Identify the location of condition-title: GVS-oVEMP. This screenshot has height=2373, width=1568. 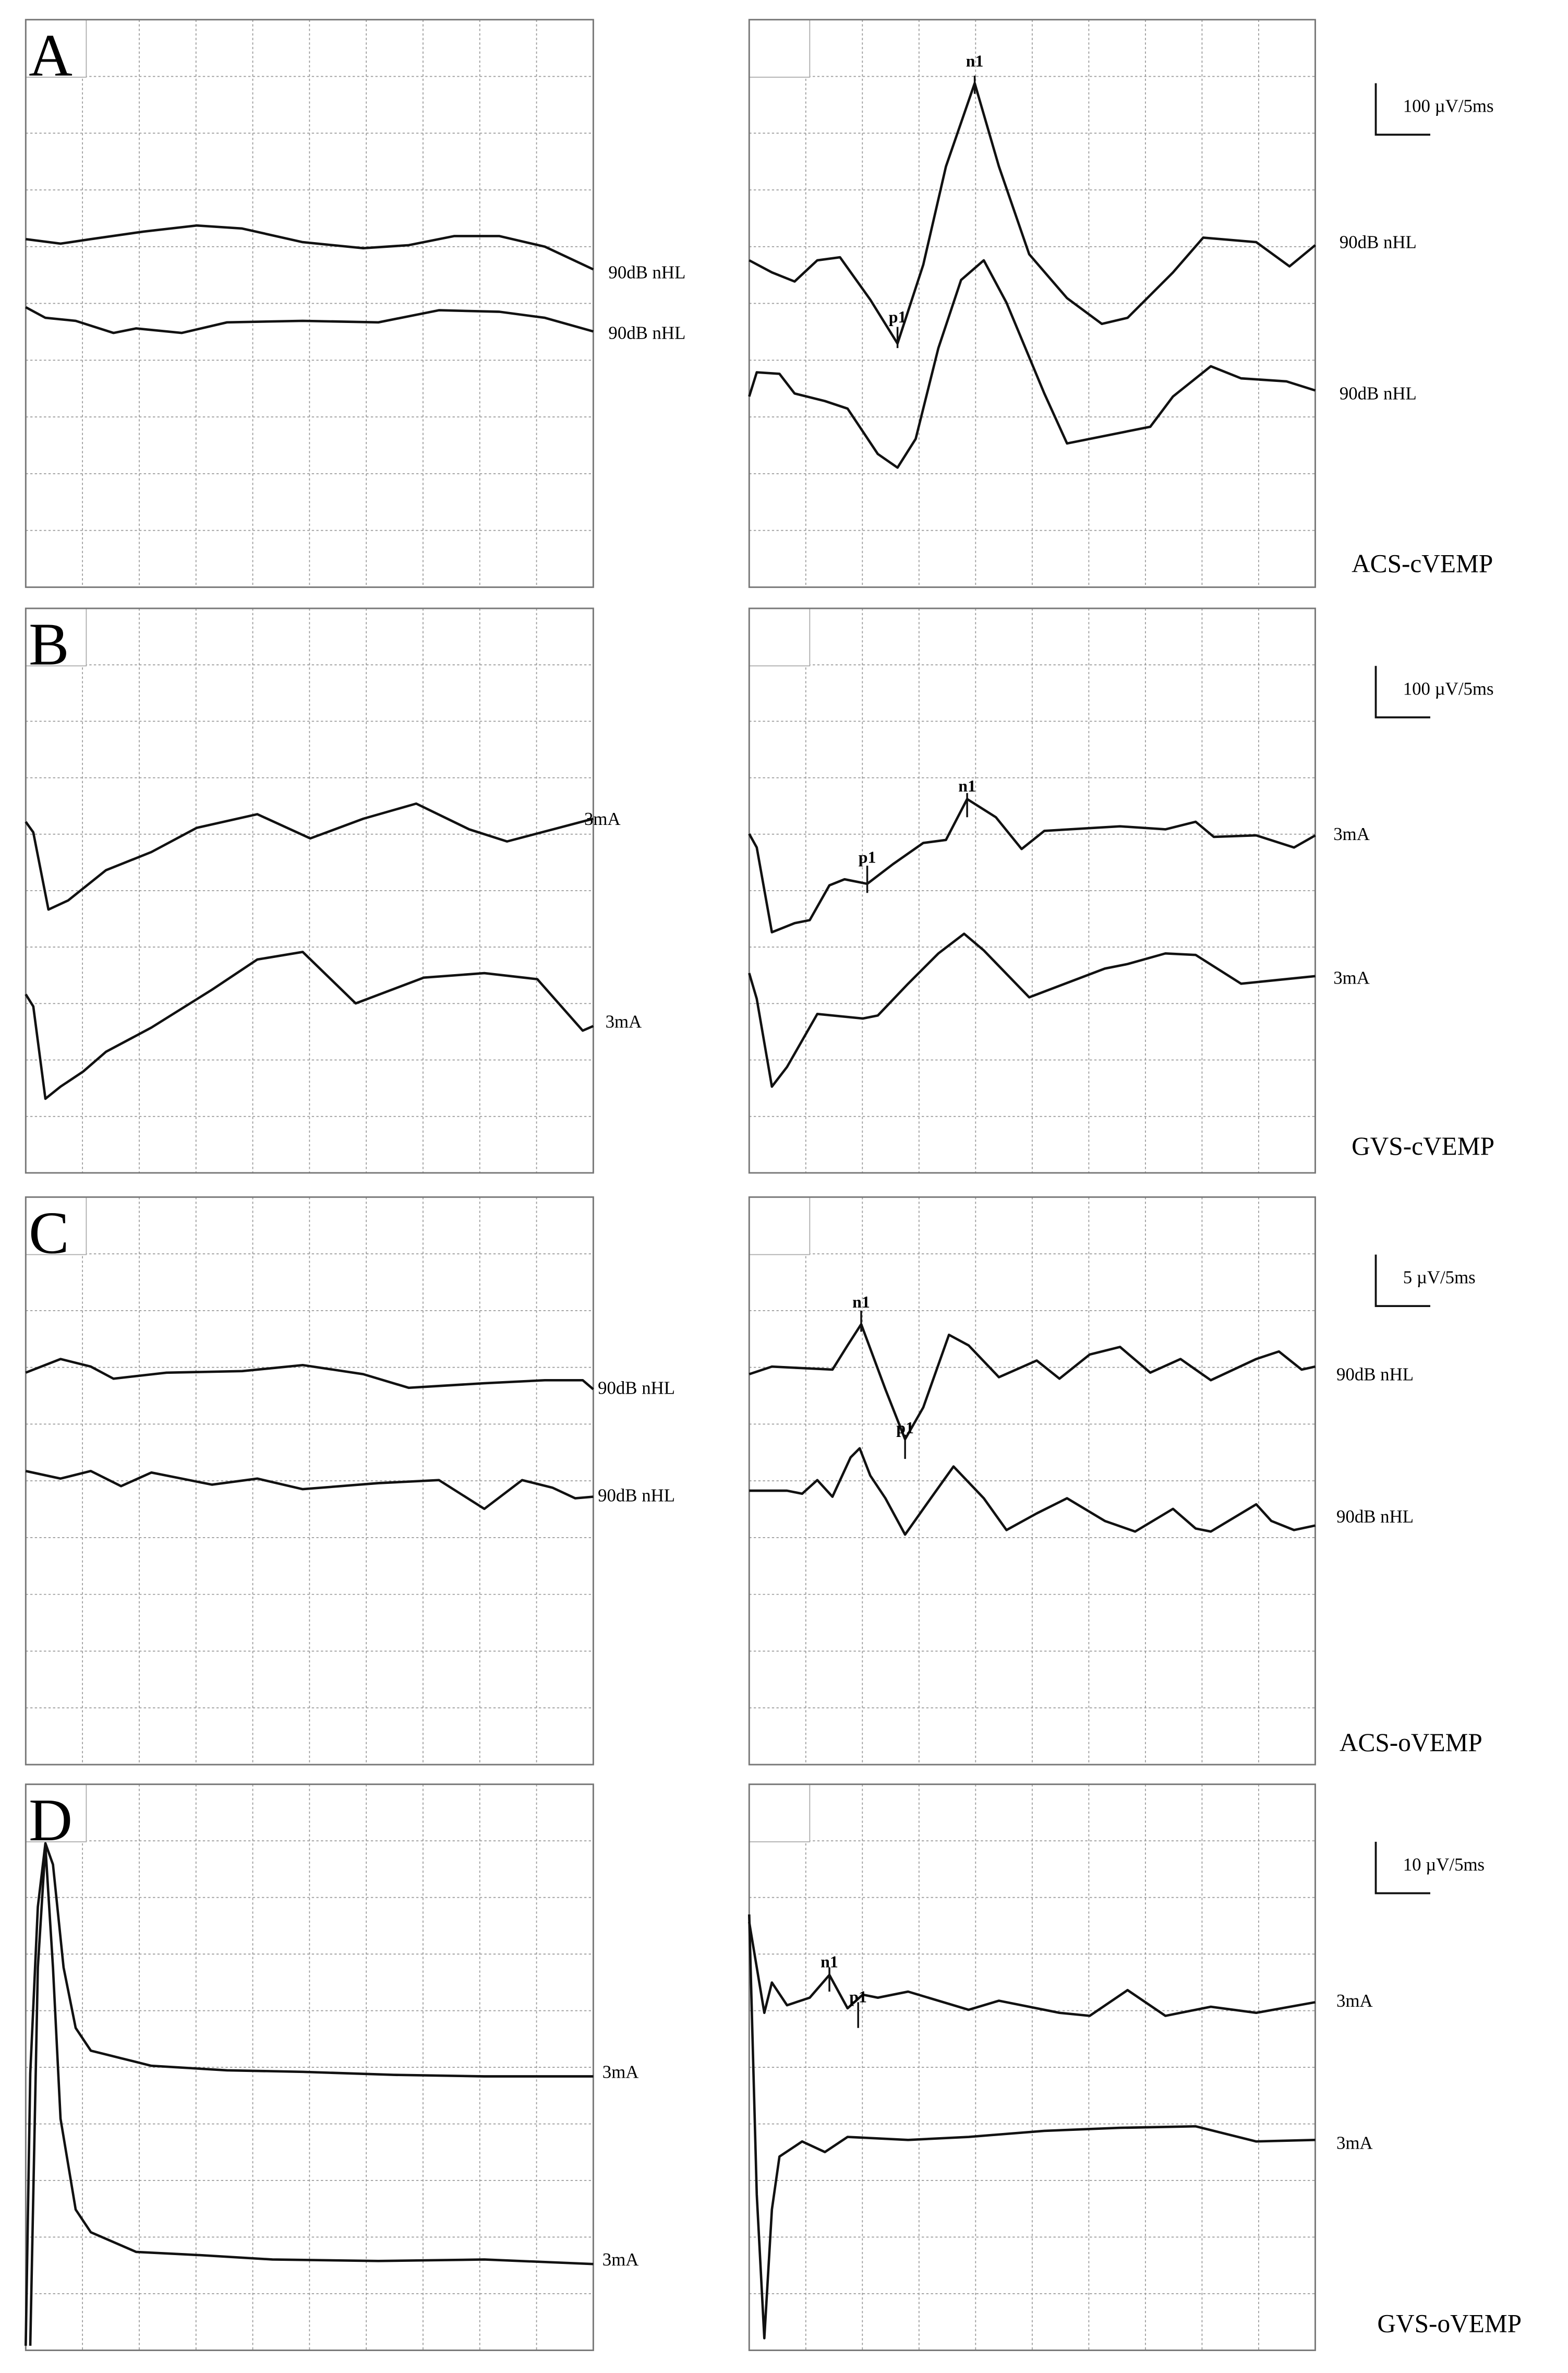
(1449, 2323).